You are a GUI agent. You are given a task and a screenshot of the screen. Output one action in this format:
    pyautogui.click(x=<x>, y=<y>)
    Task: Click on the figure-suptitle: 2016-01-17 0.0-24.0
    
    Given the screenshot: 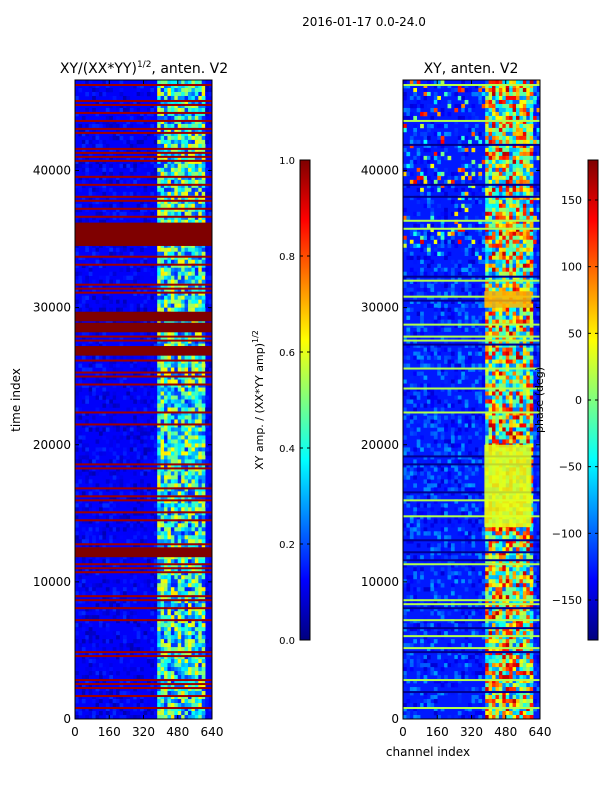 What is the action you would take?
    pyautogui.click(x=364, y=22)
    